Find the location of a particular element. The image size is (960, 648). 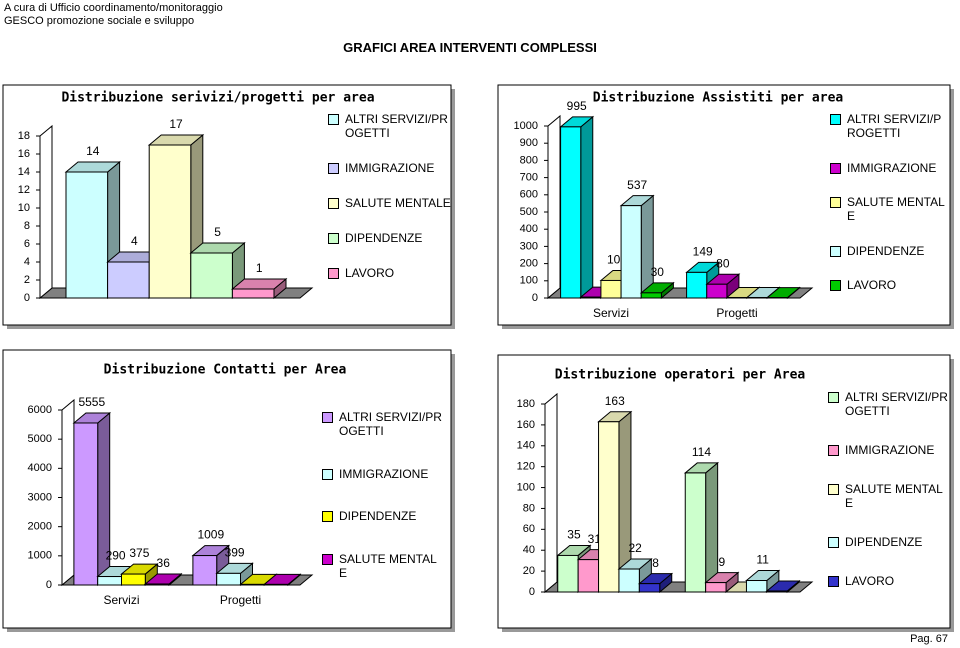

y-tick-label: 2 is located at coordinates (27, 280).